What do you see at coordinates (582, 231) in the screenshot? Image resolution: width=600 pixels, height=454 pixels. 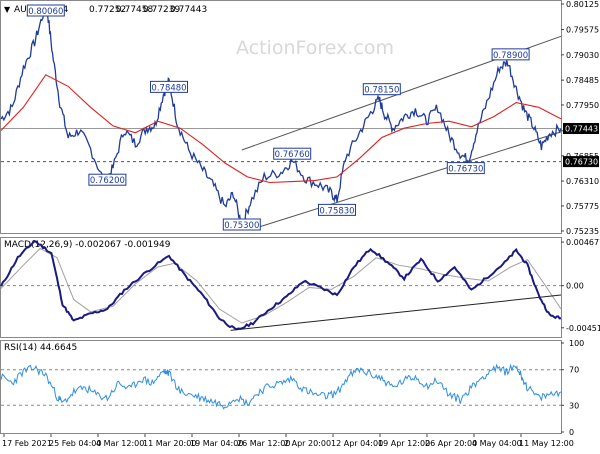 I see `price-ytick-label: 0.75235` at bounding box center [582, 231].